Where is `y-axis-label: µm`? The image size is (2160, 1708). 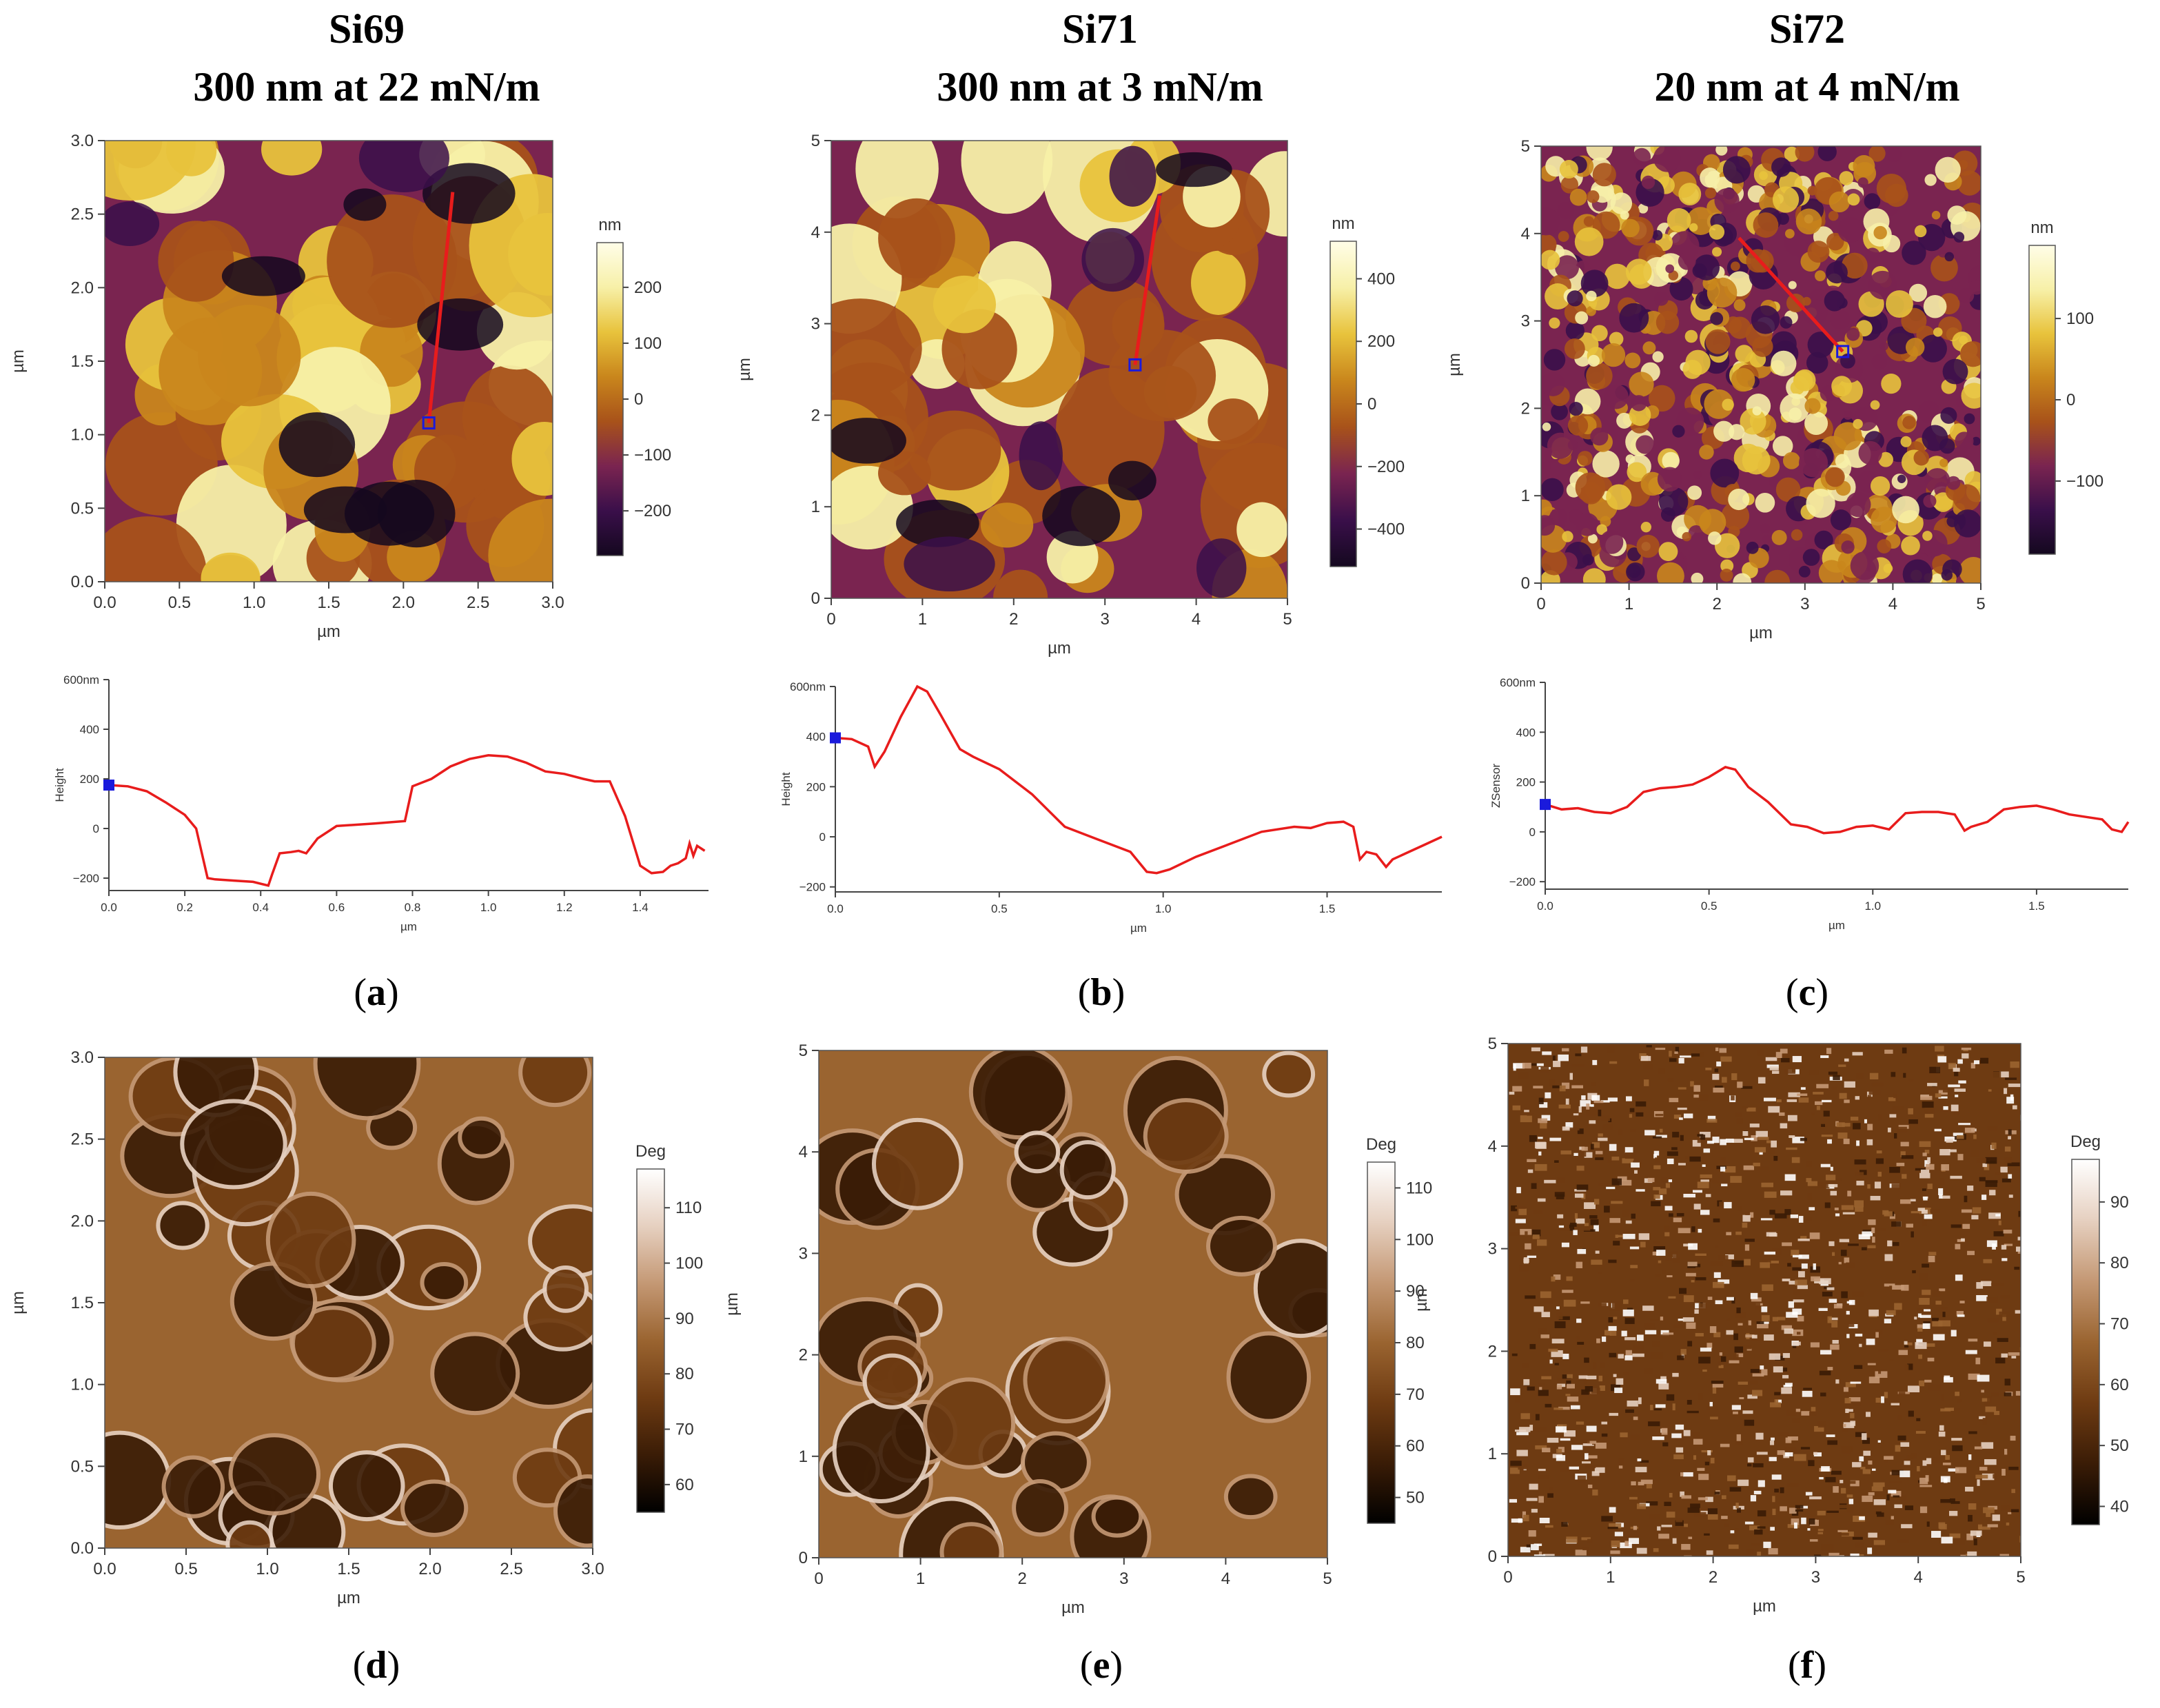 y-axis-label: µm is located at coordinates (732, 1304).